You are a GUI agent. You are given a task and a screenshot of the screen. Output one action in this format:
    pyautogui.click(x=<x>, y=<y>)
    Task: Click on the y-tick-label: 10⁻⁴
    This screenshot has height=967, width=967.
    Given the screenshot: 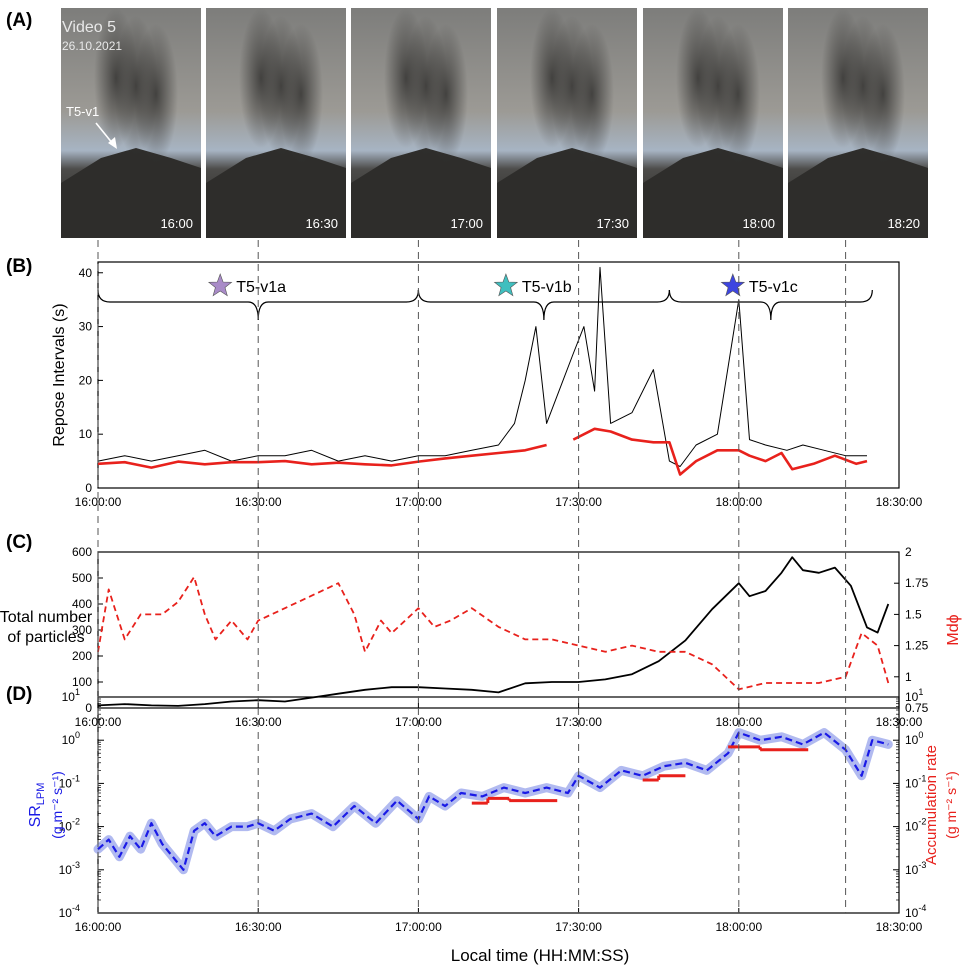 What is the action you would take?
    pyautogui.click(x=69, y=911)
    